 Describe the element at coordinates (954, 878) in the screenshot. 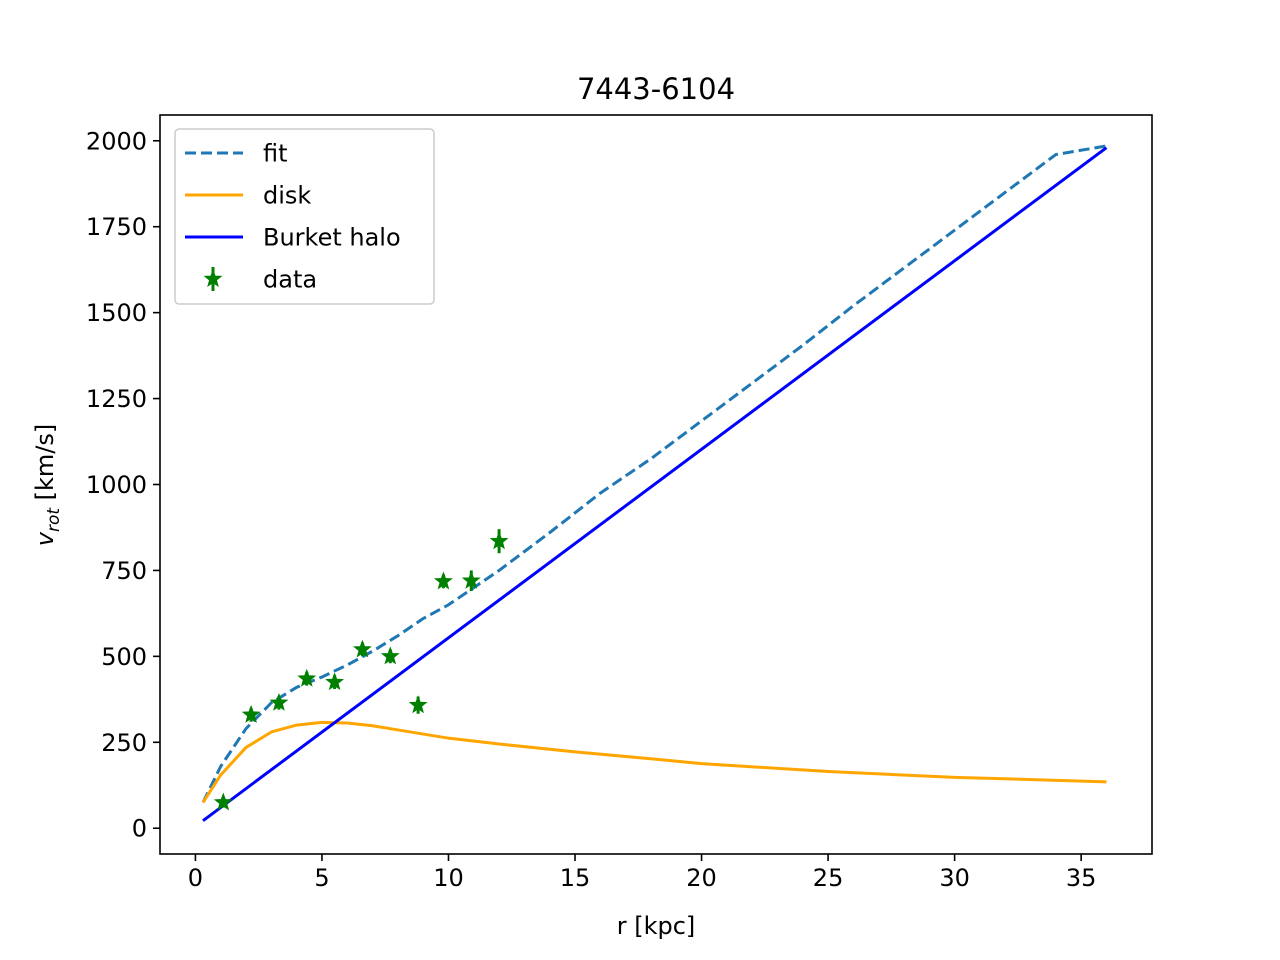

I see `x-tick-label-30: 30` at that location.